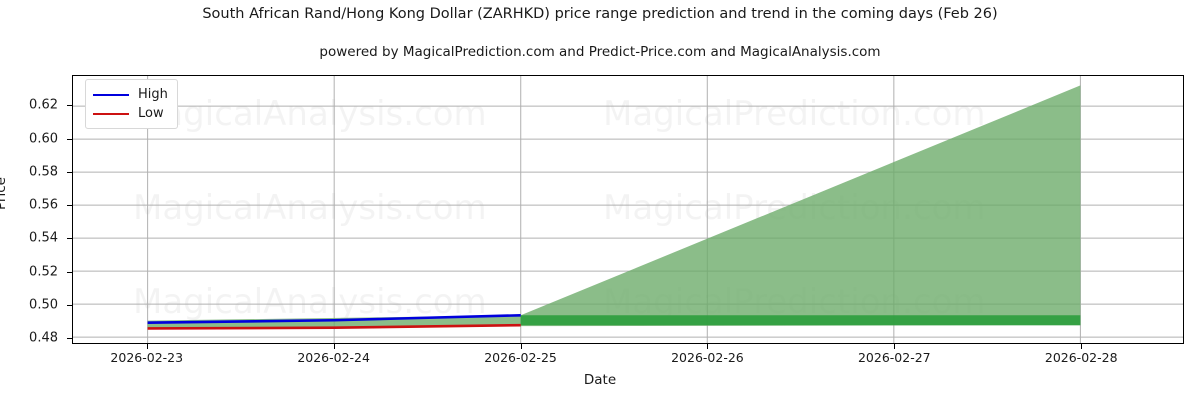 This screenshot has height=400, width=1200. I want to click on x-tick-label: 2026-02-24, so click(333, 357).